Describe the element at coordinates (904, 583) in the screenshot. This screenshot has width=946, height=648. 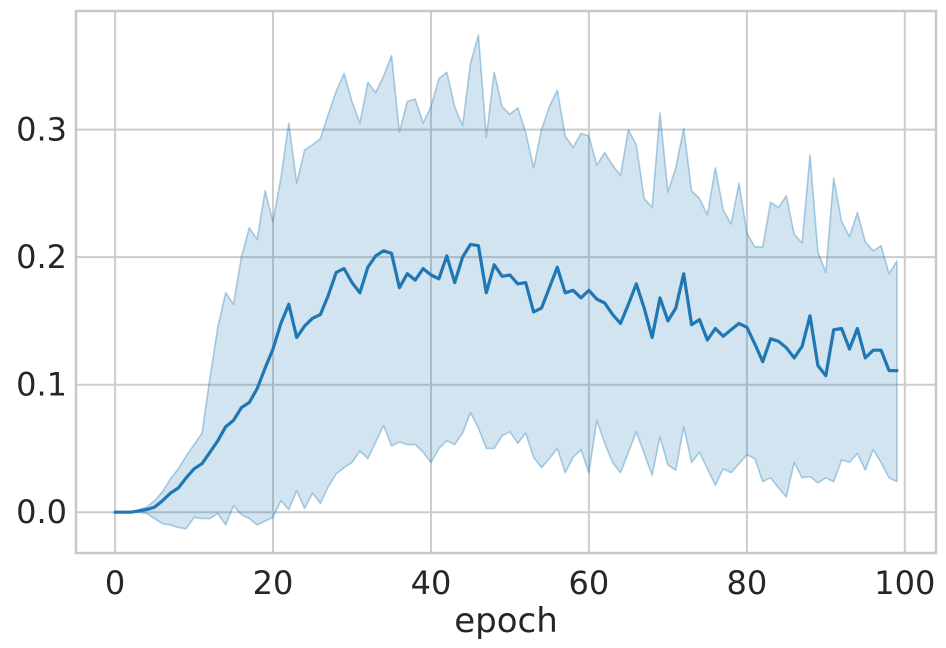
I see `x-tick-label: 100` at that location.